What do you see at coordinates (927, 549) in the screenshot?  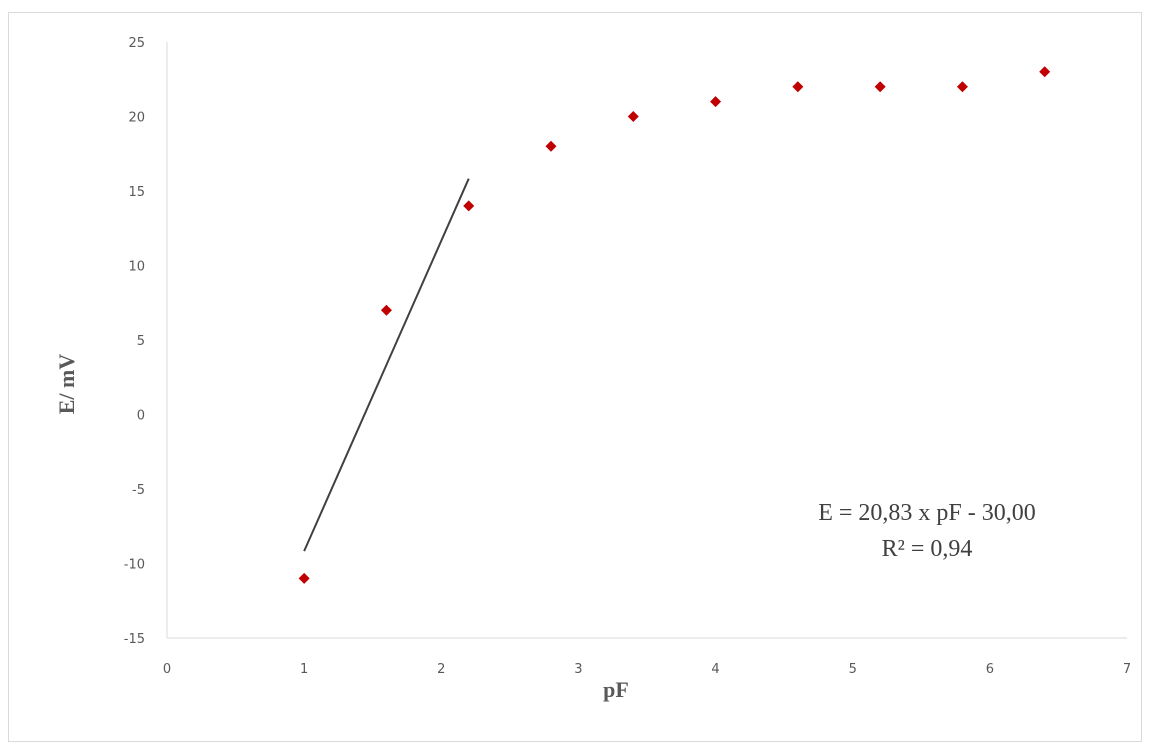 I see `r-squared-label: R² = 0,94` at bounding box center [927, 549].